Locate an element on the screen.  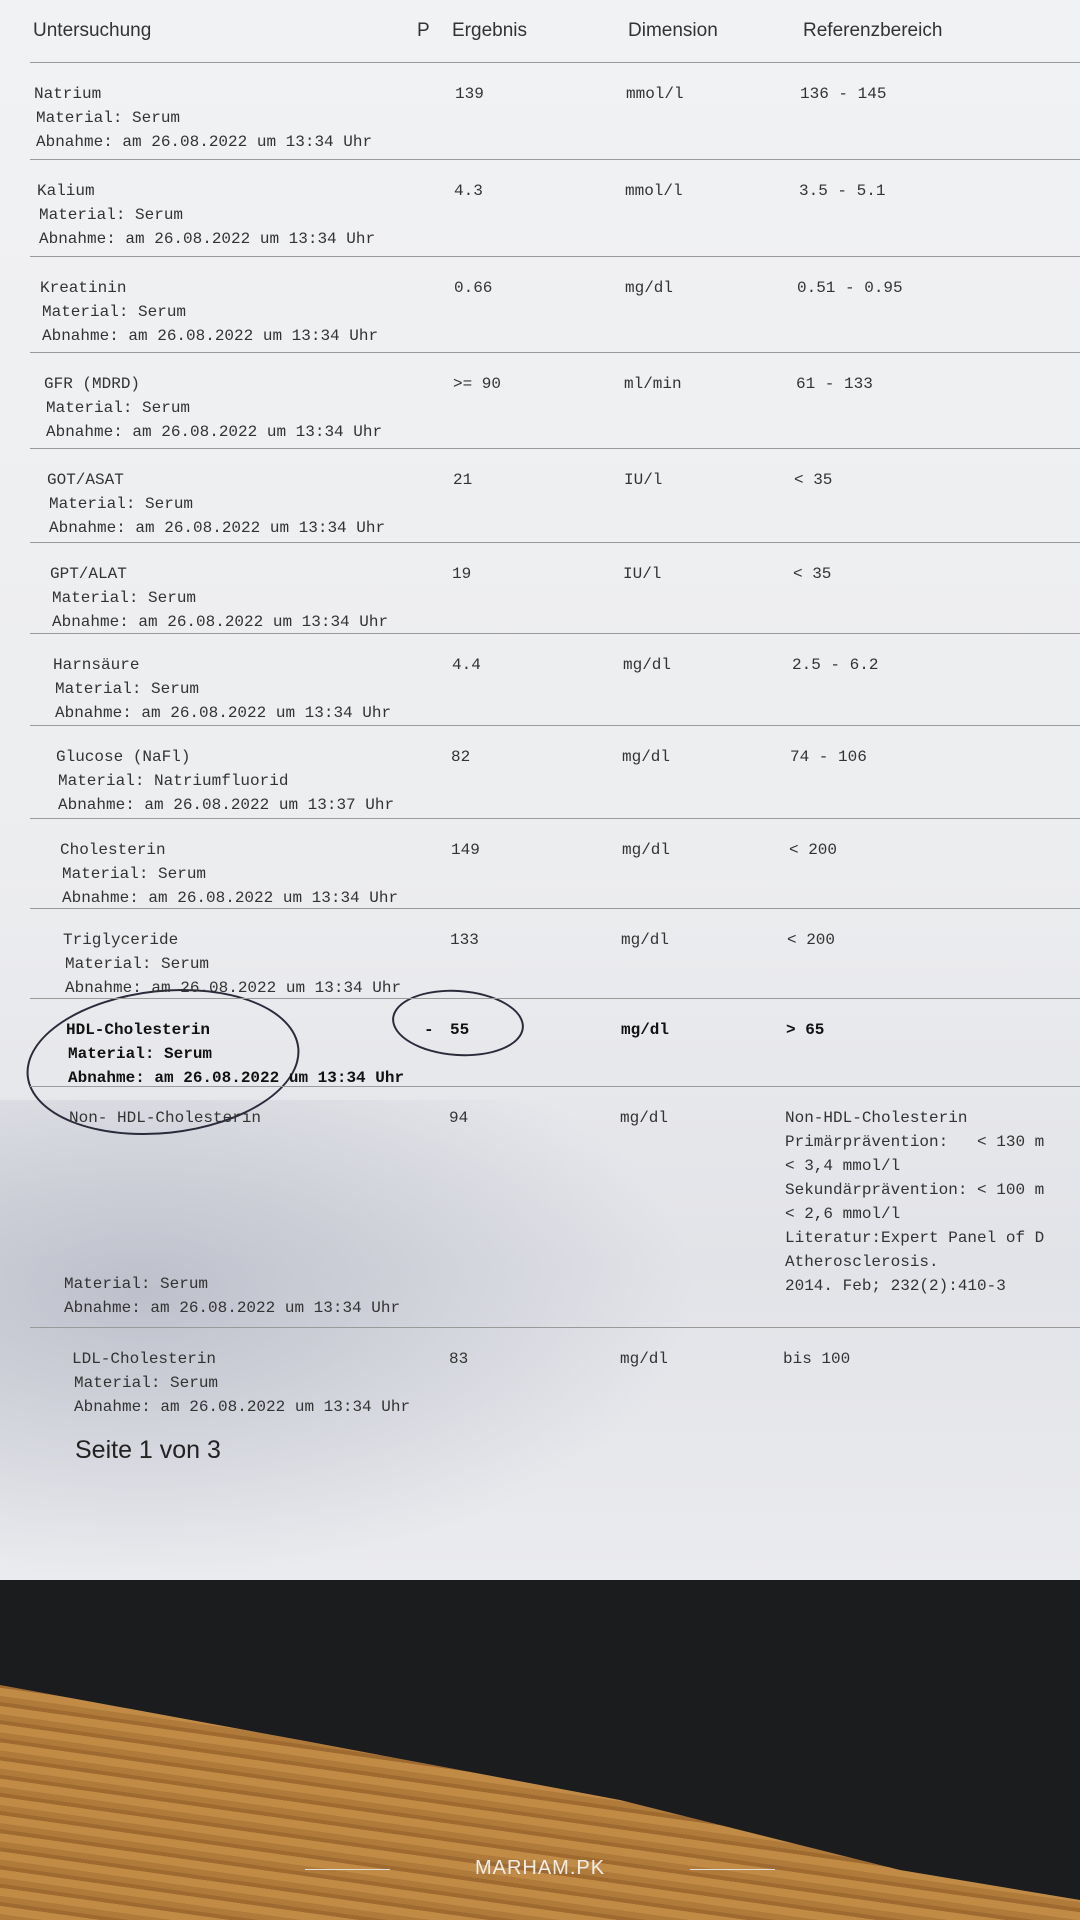
header-dimension: Dimension is located at coordinates (673, 30).